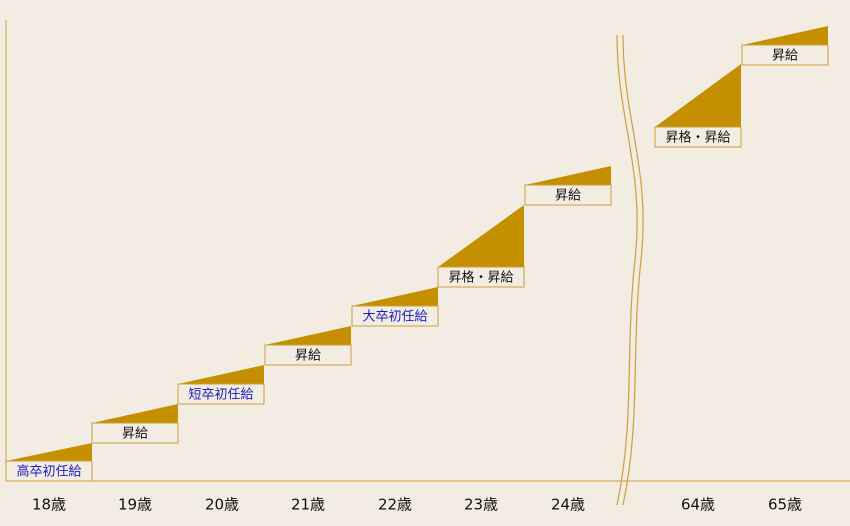 Image resolution: width=850 pixels, height=526 pixels. I want to click on age-label: 65歳, so click(785, 505).